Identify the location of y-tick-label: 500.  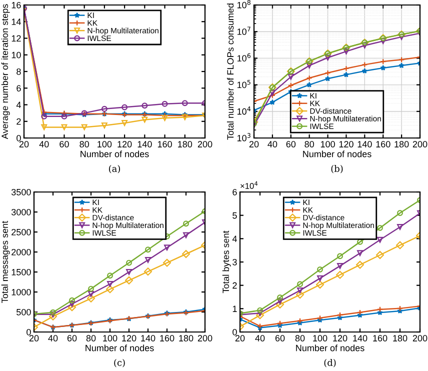
(23, 312).